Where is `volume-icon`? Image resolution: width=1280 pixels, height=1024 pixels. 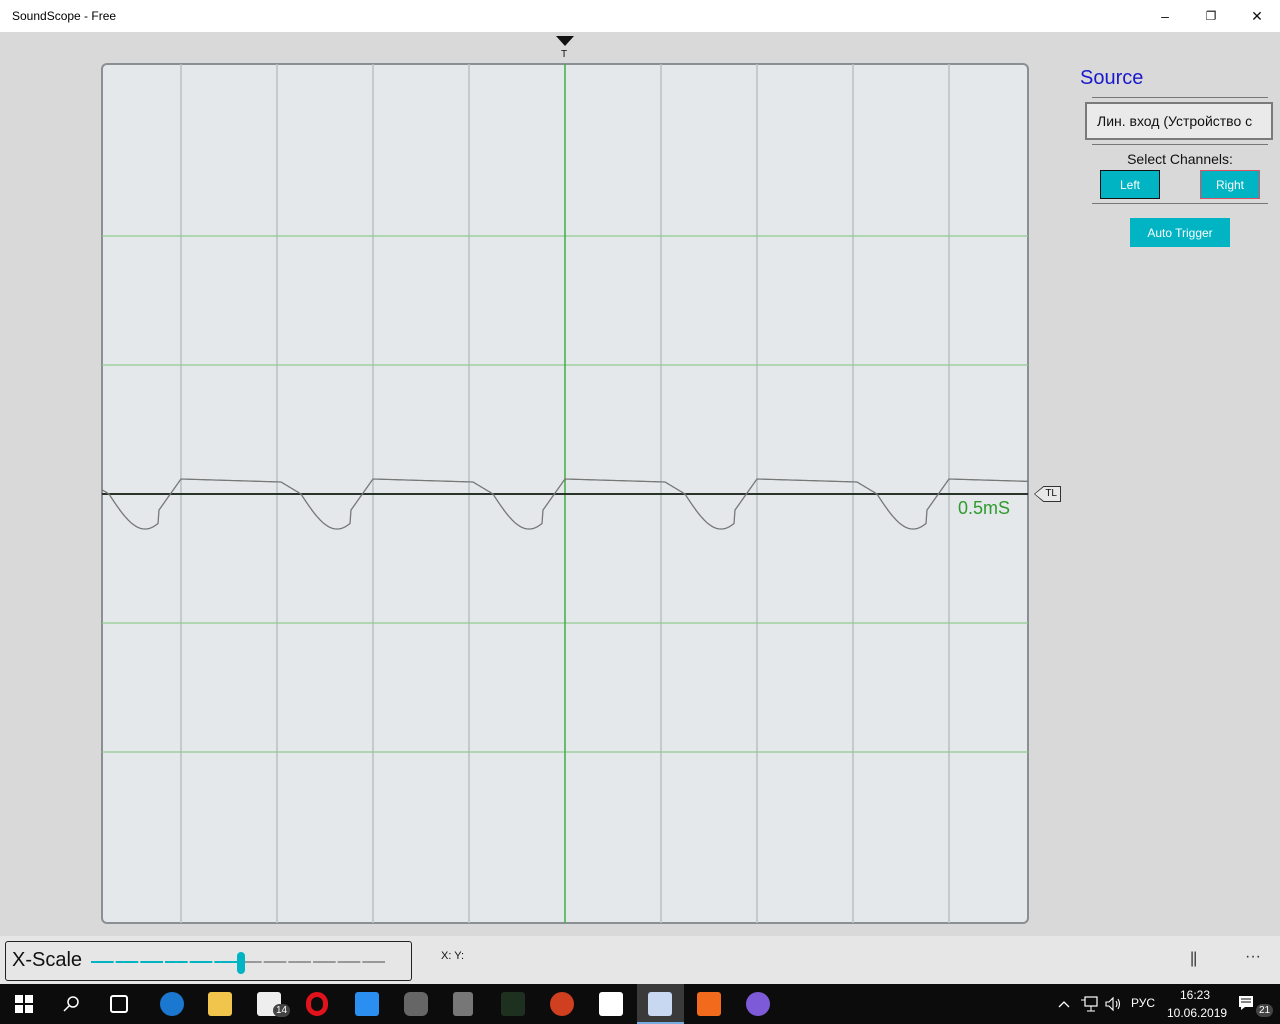 volume-icon is located at coordinates (1113, 1004).